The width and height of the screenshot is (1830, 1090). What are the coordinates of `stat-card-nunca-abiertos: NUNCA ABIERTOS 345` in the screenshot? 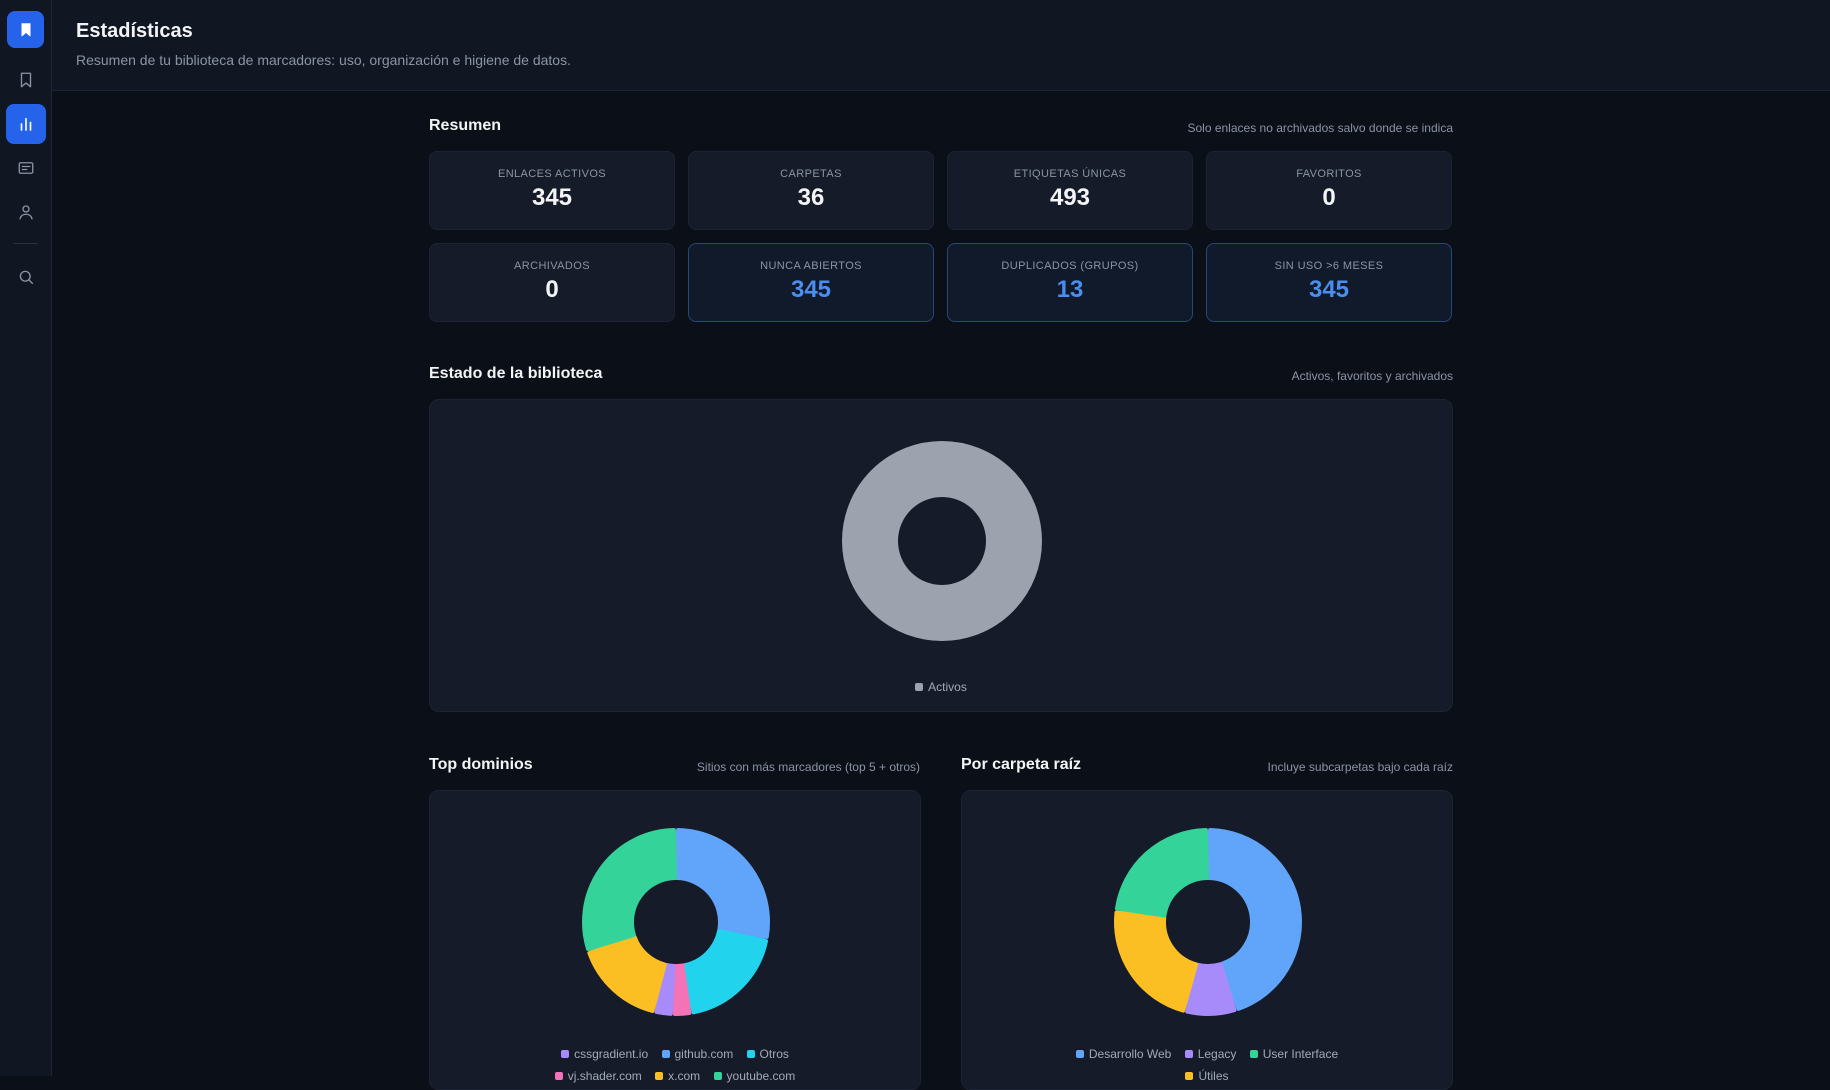 It's located at (811, 282).